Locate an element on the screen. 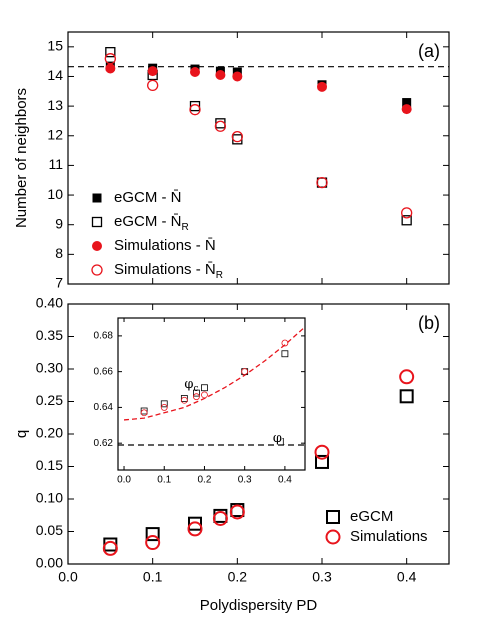 This screenshot has height=634, width=498. panel-label: (a) is located at coordinates (429, 51).